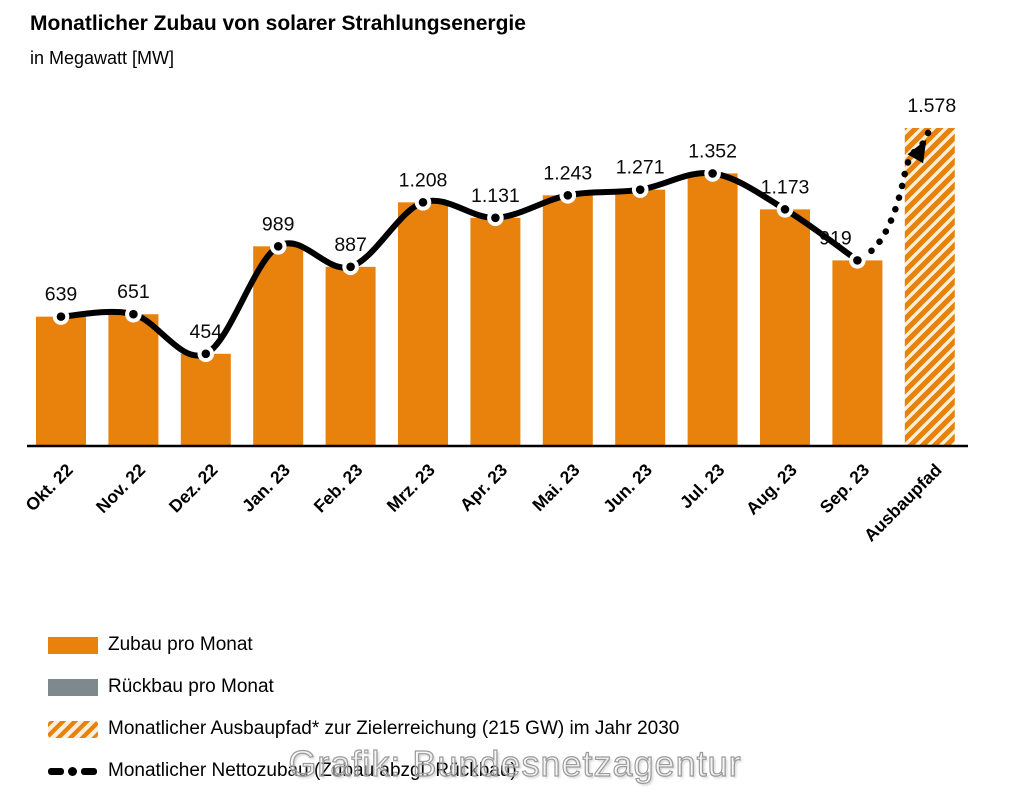  I want to click on marker-dot-Okt. 22, so click(61, 316).